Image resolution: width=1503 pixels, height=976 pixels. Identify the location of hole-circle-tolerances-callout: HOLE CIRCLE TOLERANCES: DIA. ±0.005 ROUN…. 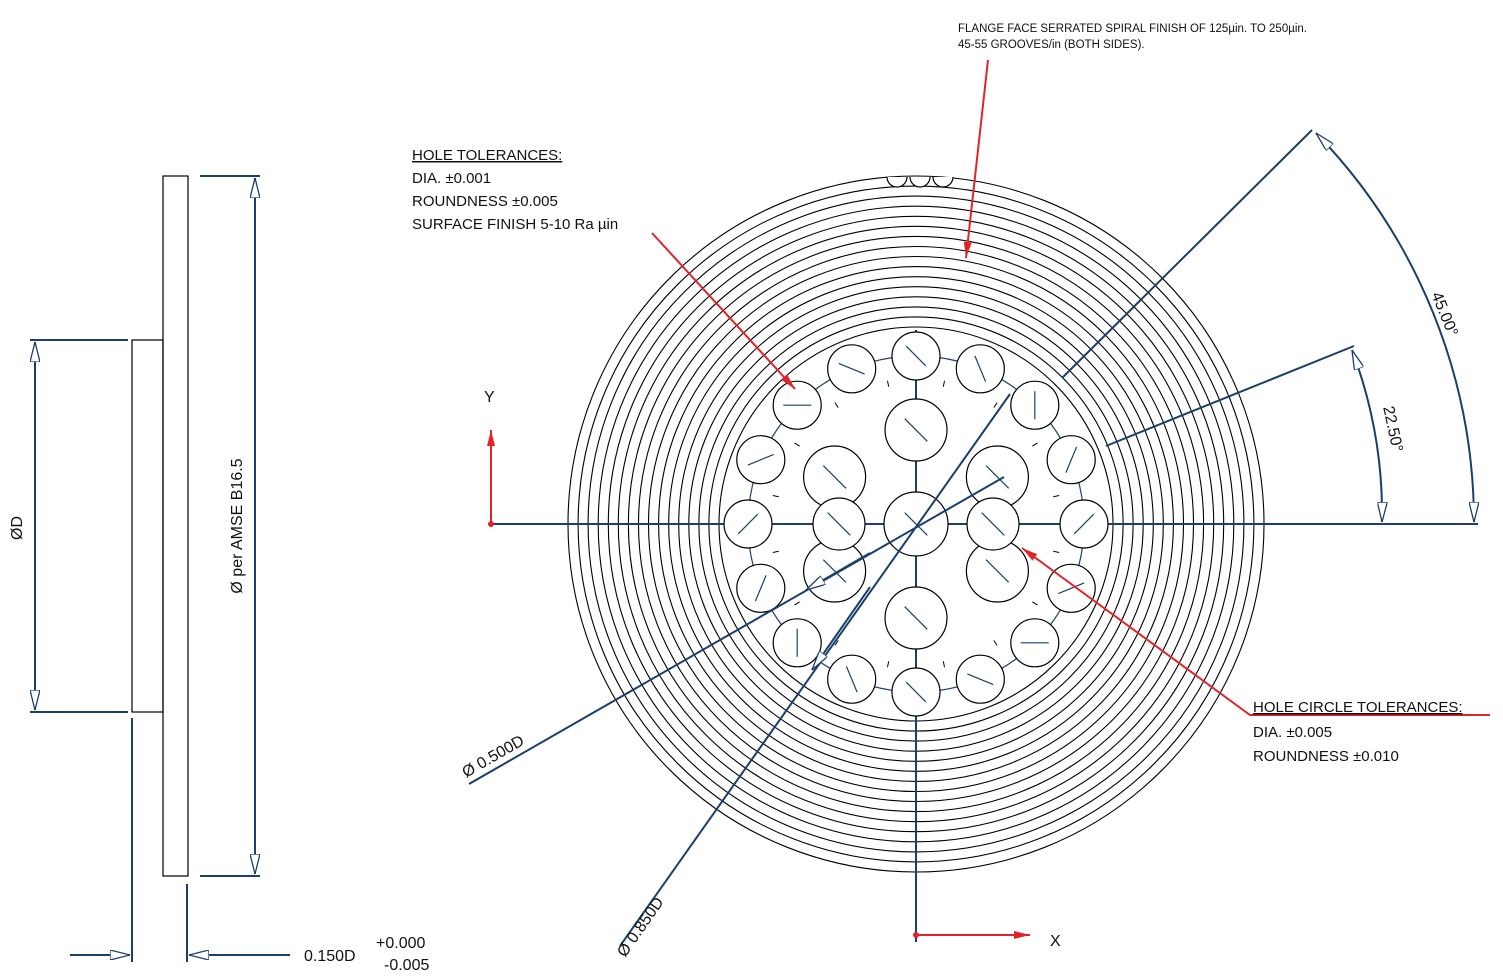
(1255, 656).